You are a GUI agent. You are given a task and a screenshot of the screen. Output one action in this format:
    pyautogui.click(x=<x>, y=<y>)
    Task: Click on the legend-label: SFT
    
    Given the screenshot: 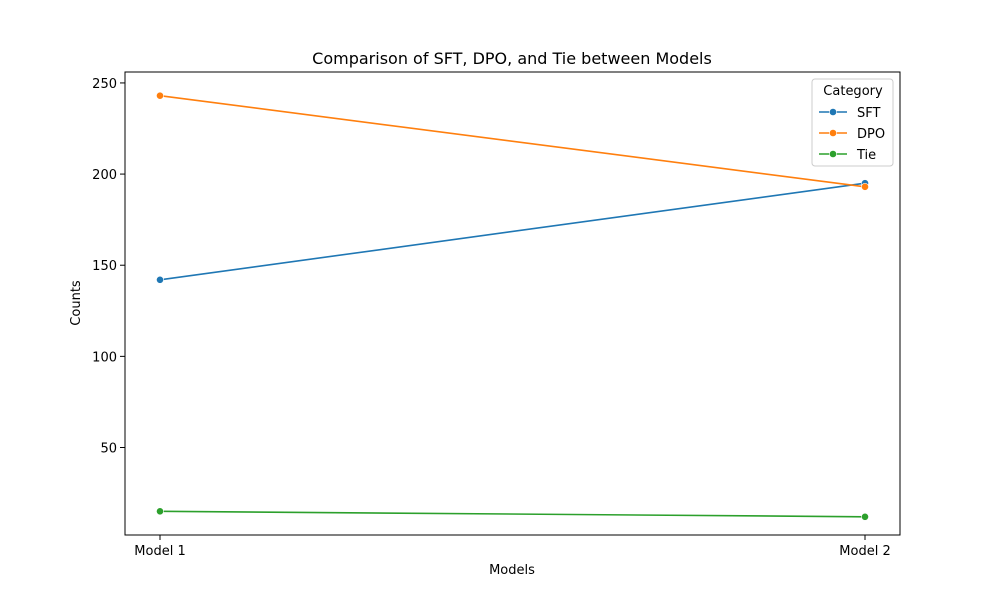 What is the action you would take?
    pyautogui.click(x=869, y=113)
    